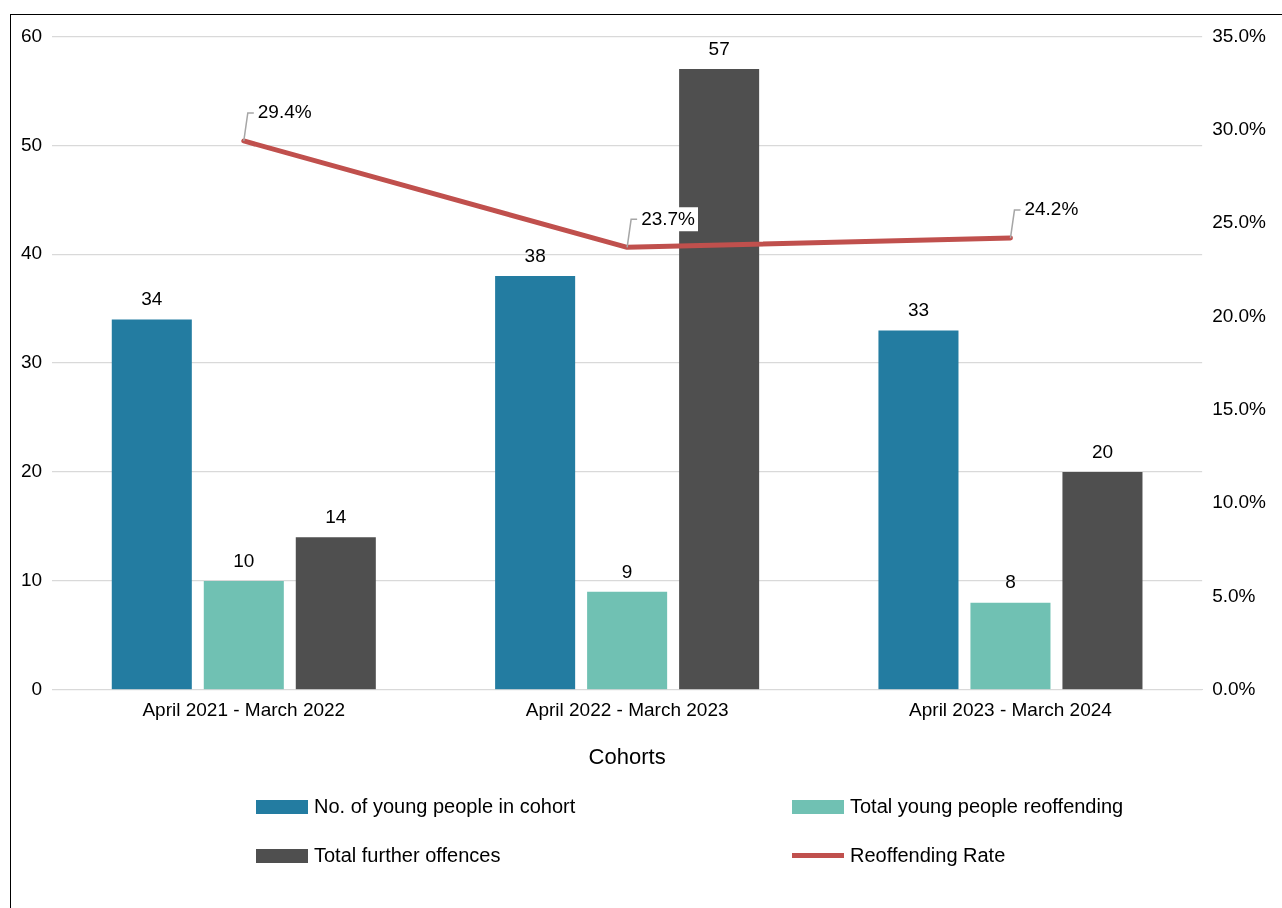 Image resolution: width=1282 pixels, height=908 pixels. Describe the element at coordinates (284, 112) in the screenshot. I see `data-label: 29.4%` at that location.